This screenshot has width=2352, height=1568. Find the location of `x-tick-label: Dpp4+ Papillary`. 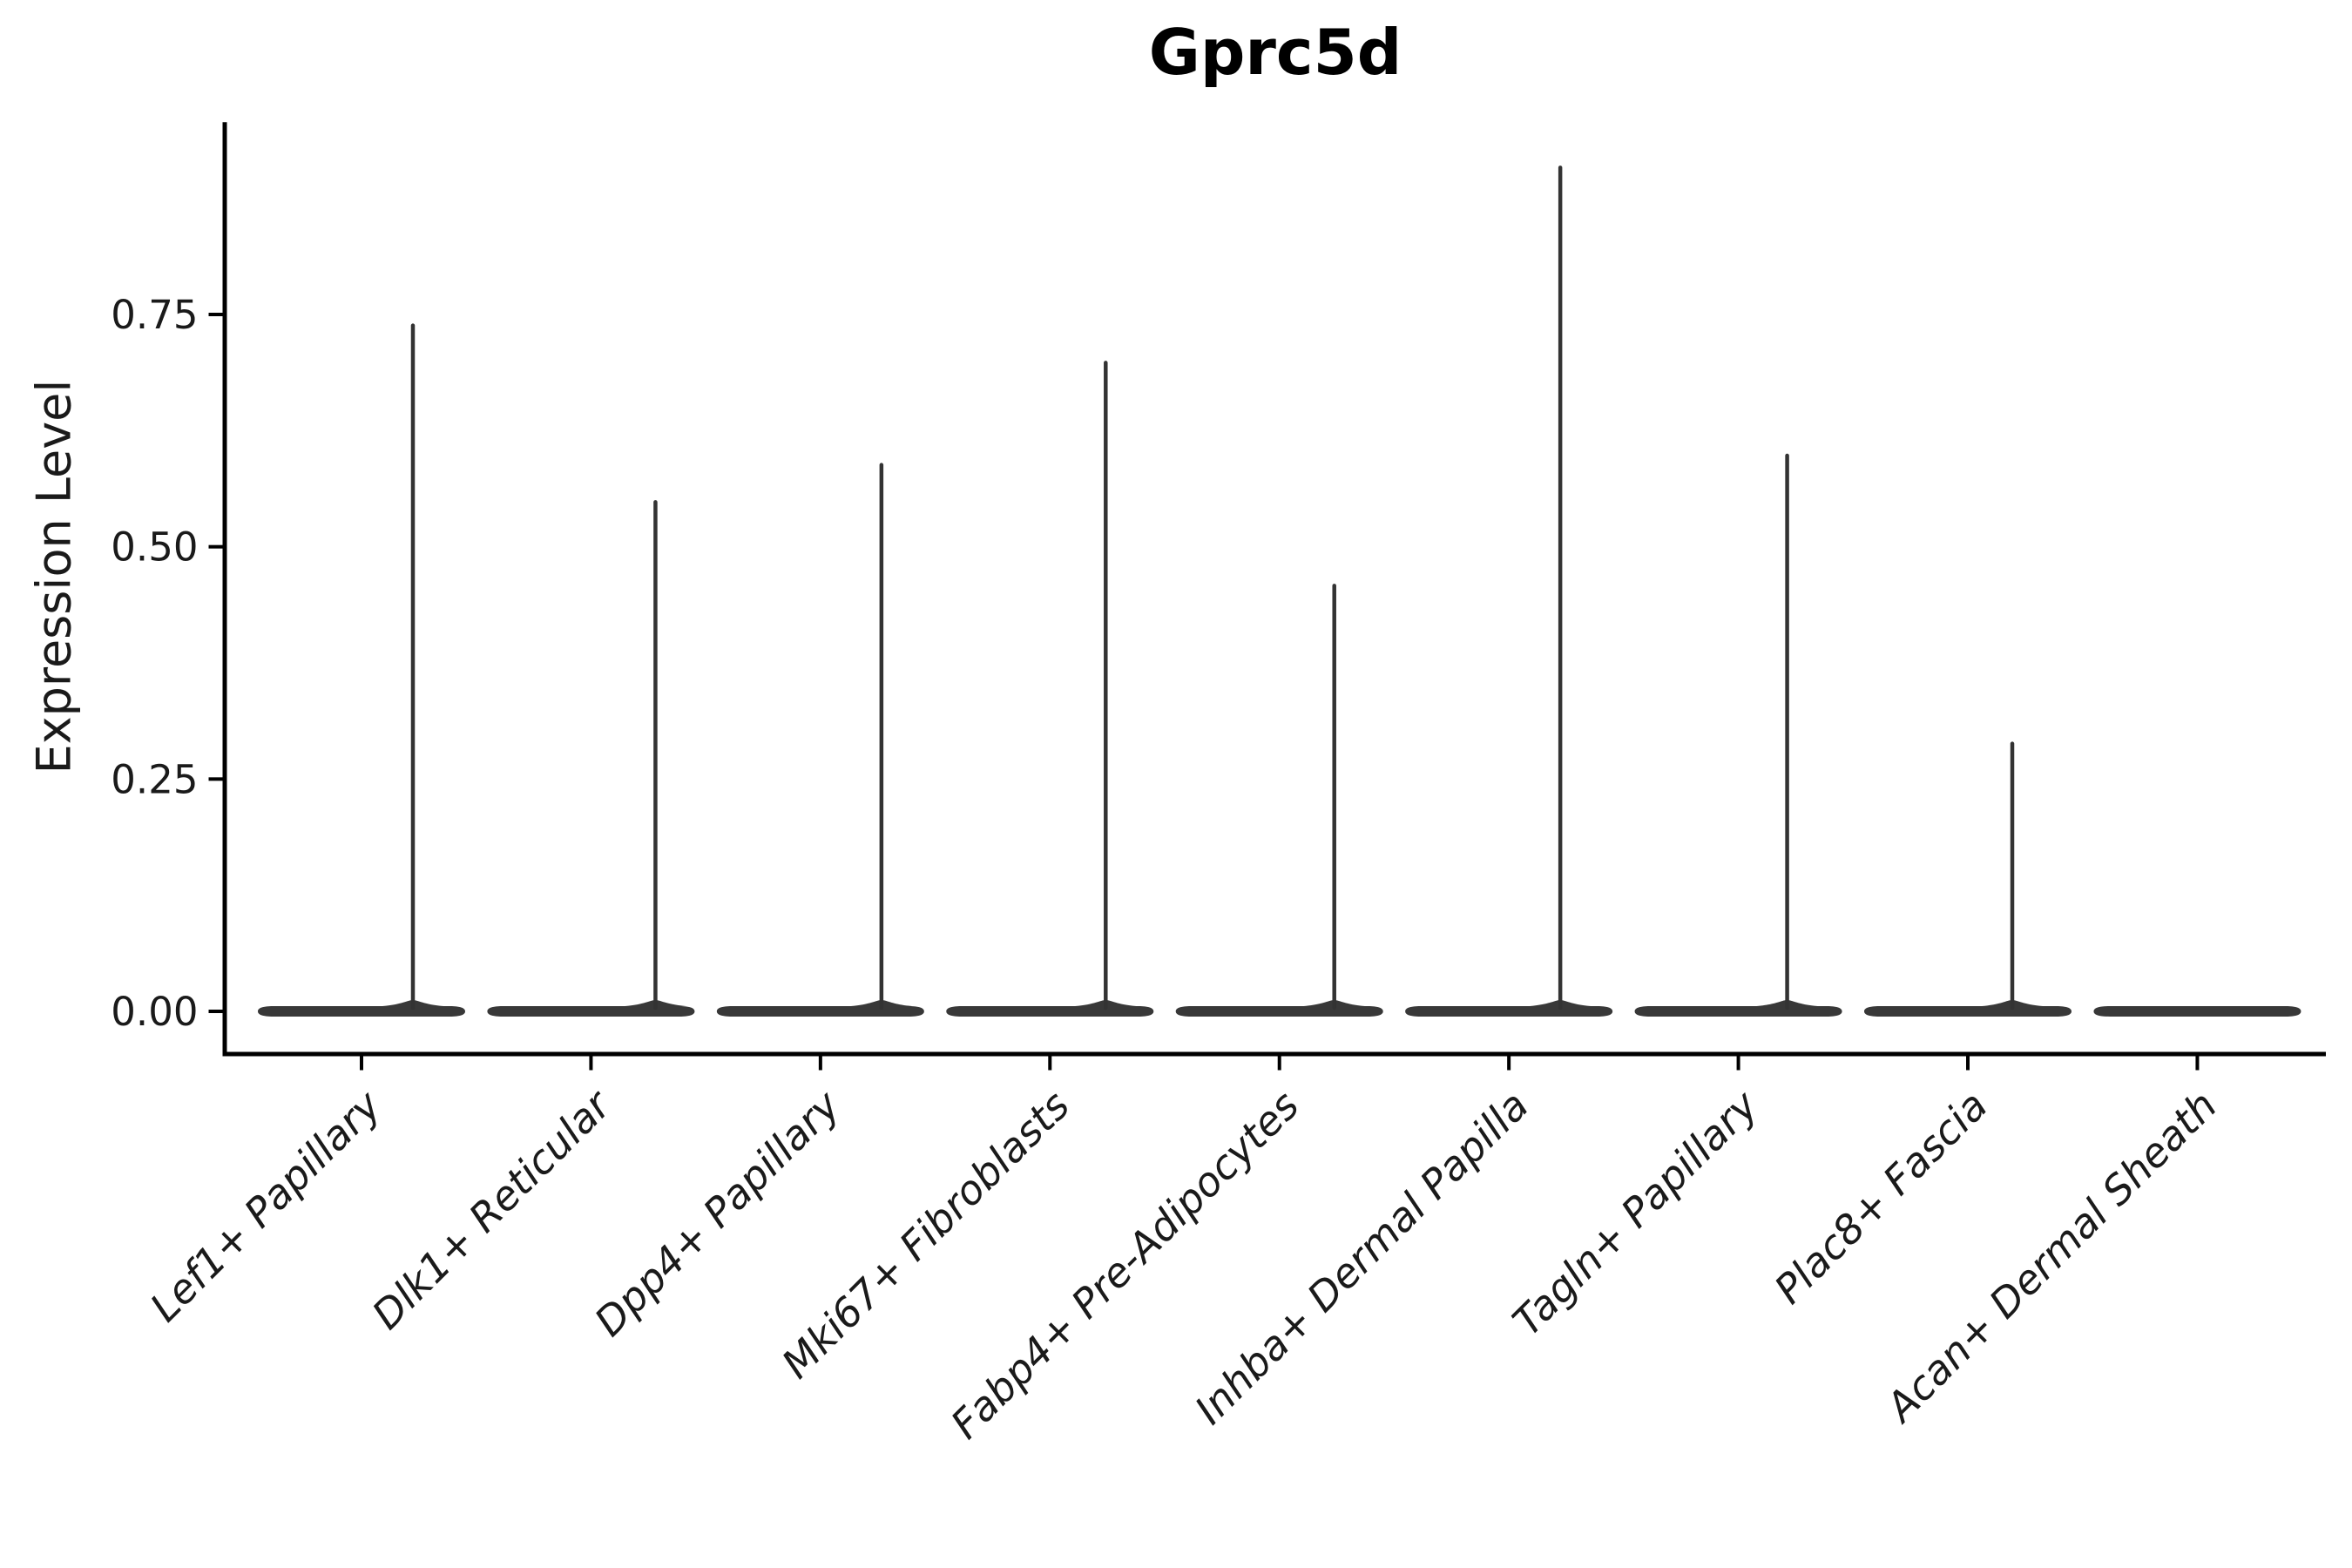

x-tick-label: Dpp4+ Papillary is located at coordinates (717, 1213).